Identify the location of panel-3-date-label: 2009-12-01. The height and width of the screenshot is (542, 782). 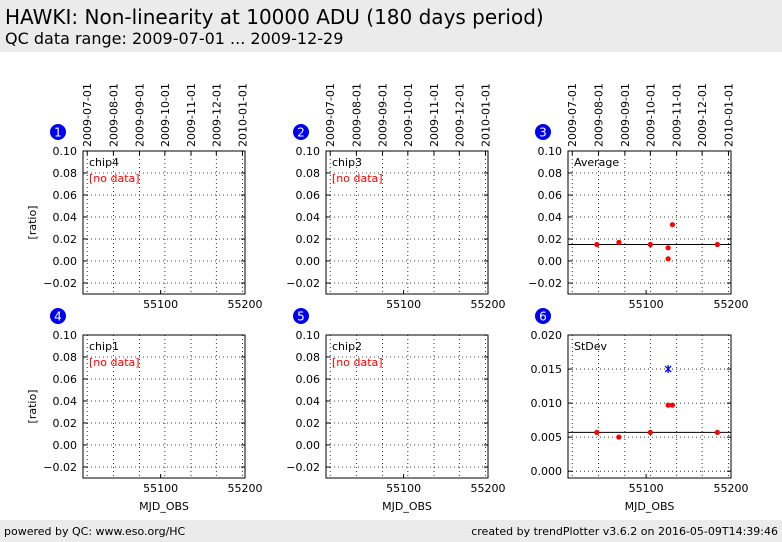
(702, 115).